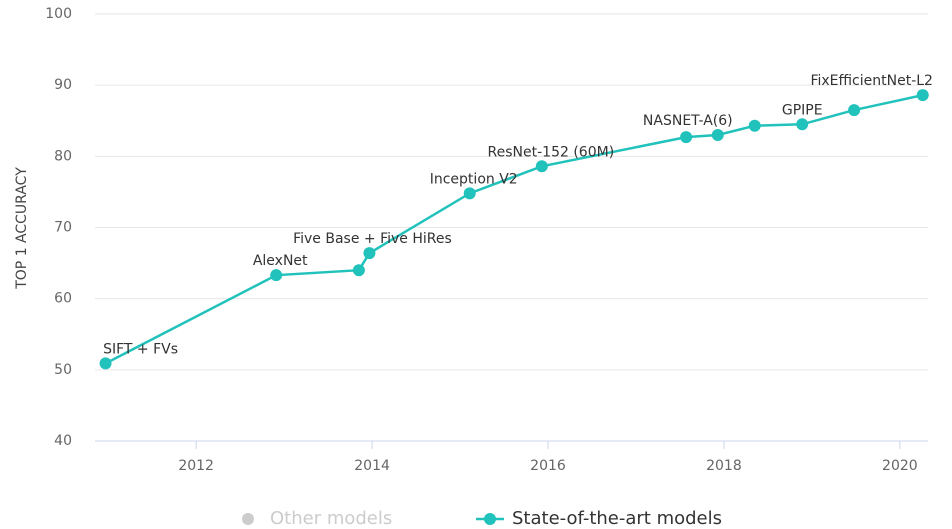  Describe the element at coordinates (724, 466) in the screenshot. I see `x-tick-label: 2018` at that location.